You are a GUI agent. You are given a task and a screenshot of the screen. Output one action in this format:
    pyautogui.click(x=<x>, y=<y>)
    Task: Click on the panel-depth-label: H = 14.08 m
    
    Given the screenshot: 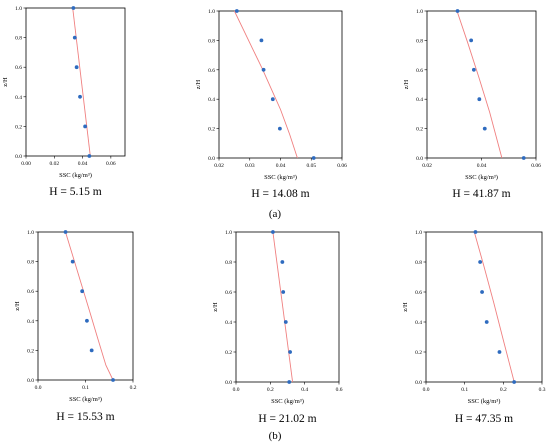 What is the action you would take?
    pyautogui.click(x=280, y=194)
    